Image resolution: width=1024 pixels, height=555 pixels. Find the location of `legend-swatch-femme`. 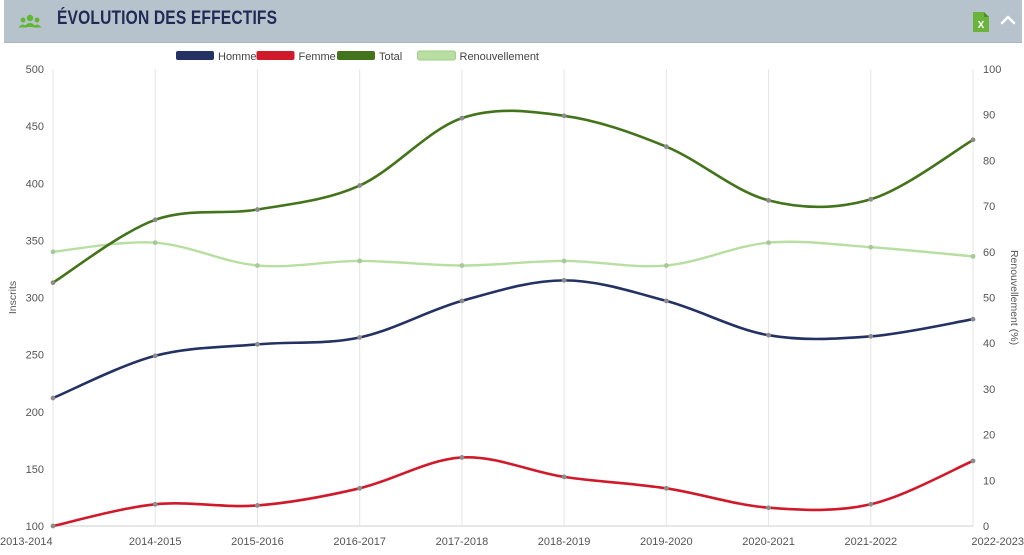

legend-swatch-femme is located at coordinates (275, 55).